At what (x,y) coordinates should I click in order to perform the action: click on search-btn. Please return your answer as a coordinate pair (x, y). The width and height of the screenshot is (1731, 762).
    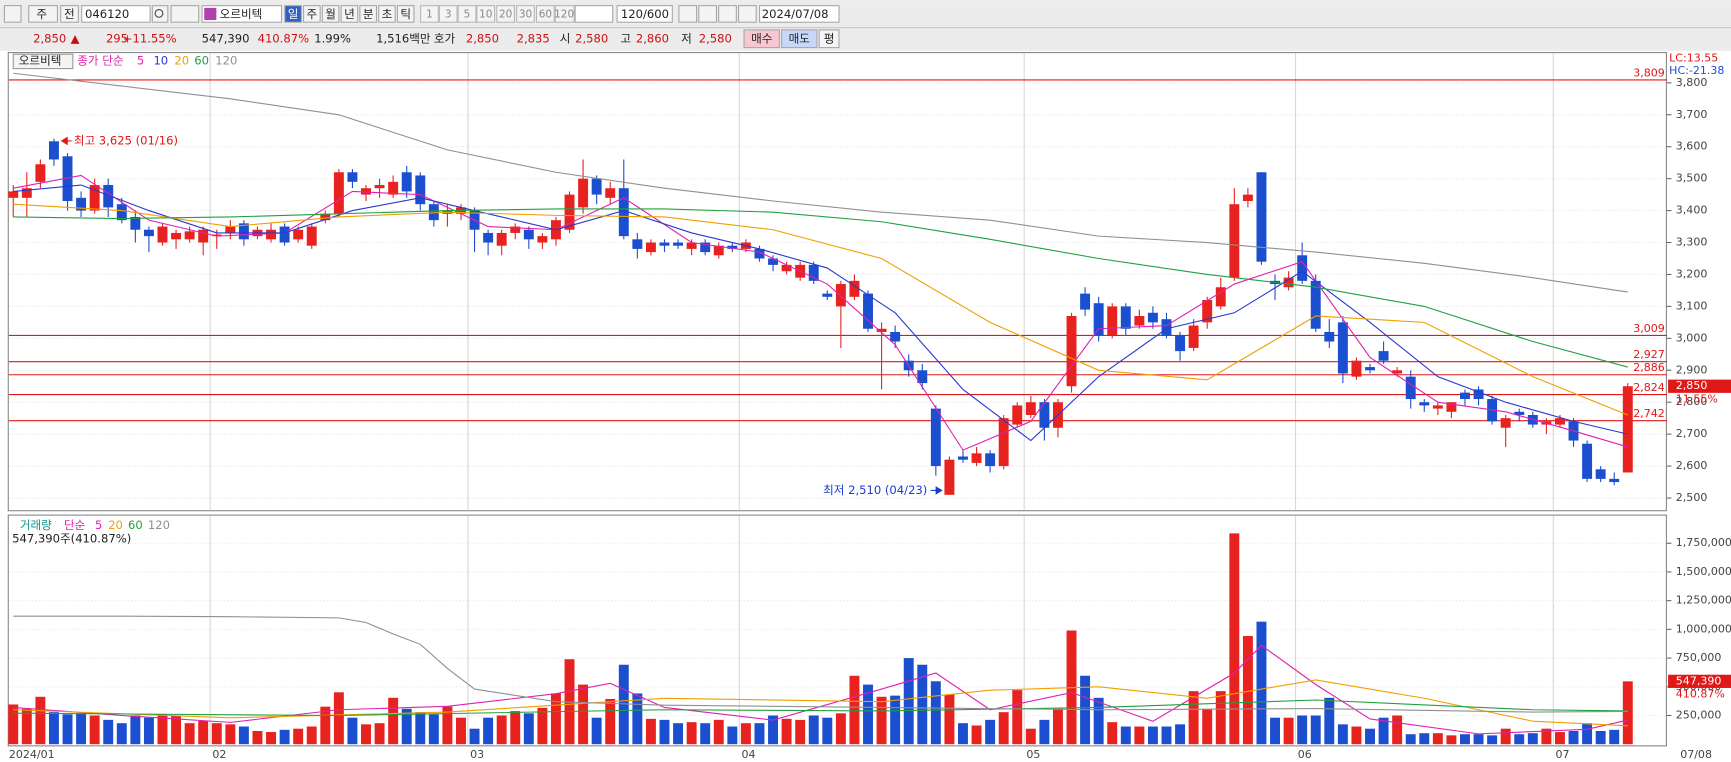
    Looking at the image, I should click on (160, 14).